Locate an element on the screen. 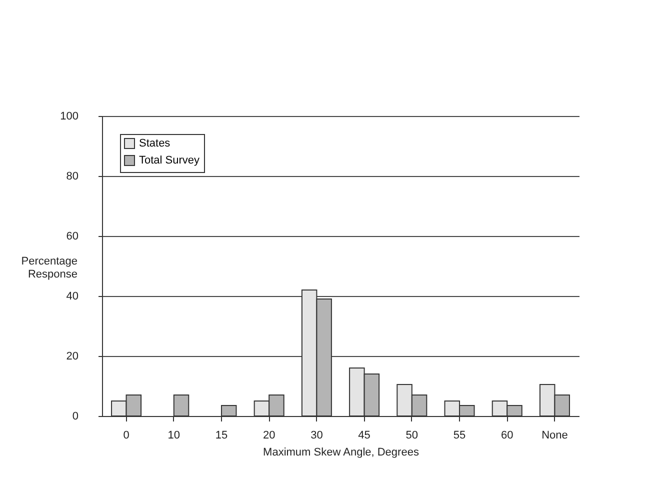 The height and width of the screenshot is (491, 649). x-tick-label: 10 is located at coordinates (174, 436).